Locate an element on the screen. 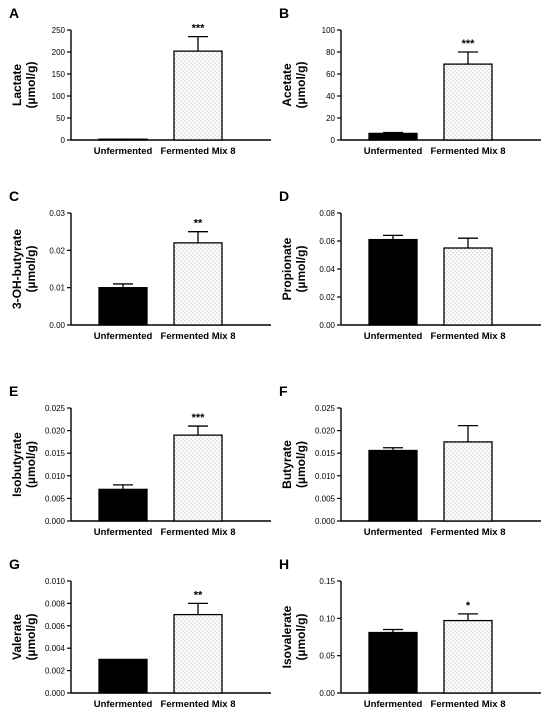 The width and height of the screenshot is (550, 715). y-tick-label: 20 is located at coordinates (330, 118).